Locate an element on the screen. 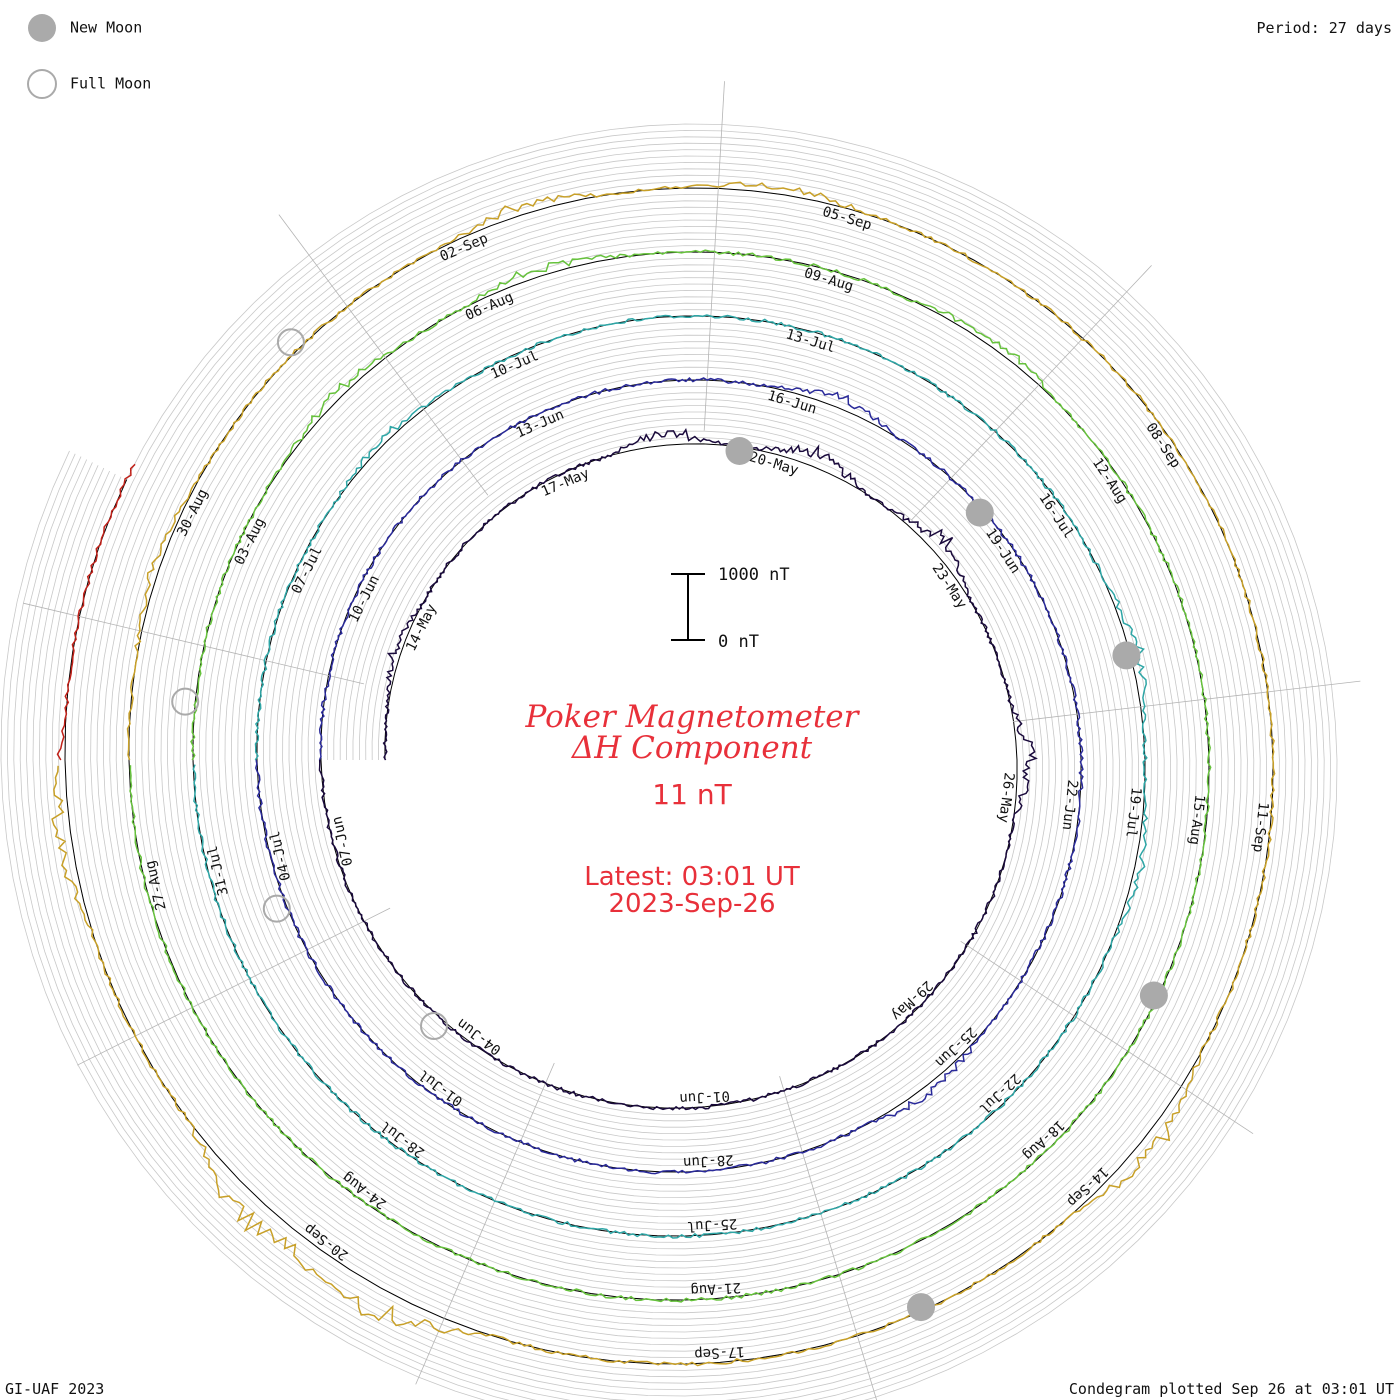 This screenshot has height=1400, width=1400. chart-subtitle: ΔH Component is located at coordinates (692, 748).